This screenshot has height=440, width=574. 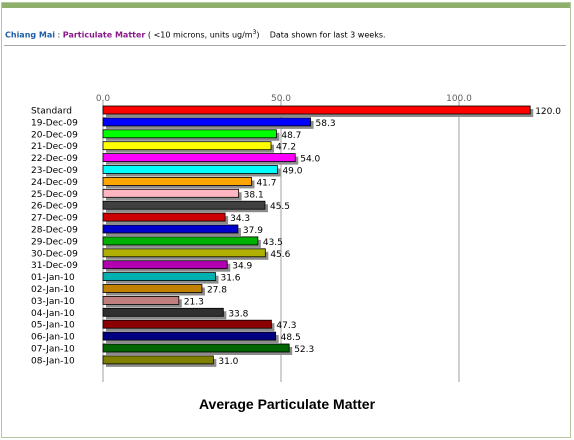 I want to click on category-label: 27-Dec-09, so click(x=54, y=219).